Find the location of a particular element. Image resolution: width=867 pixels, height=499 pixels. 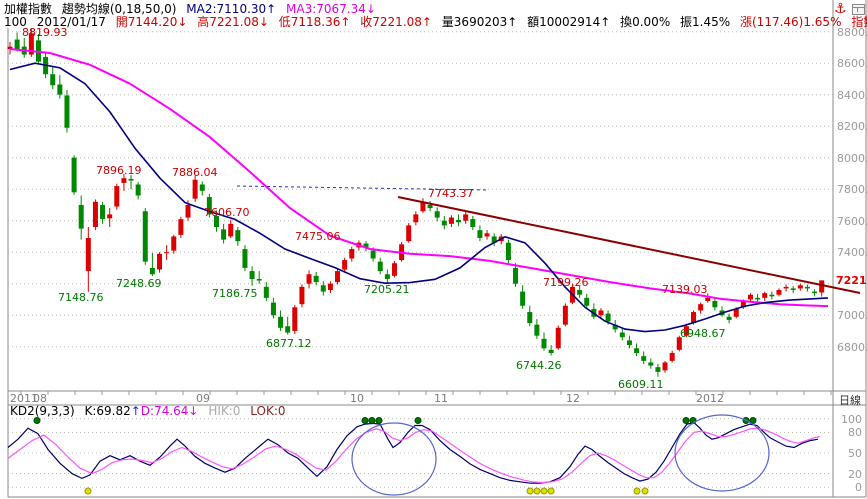

down-trend-line is located at coordinates (629, 245).